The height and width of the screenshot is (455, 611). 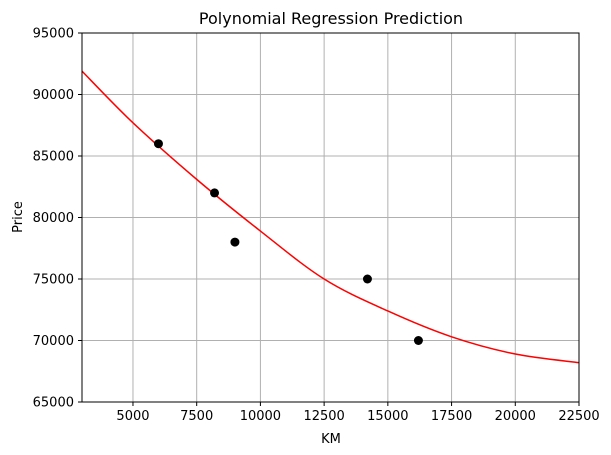 What do you see at coordinates (53, 403) in the screenshot?
I see `y-tick-label: 65000` at bounding box center [53, 403].